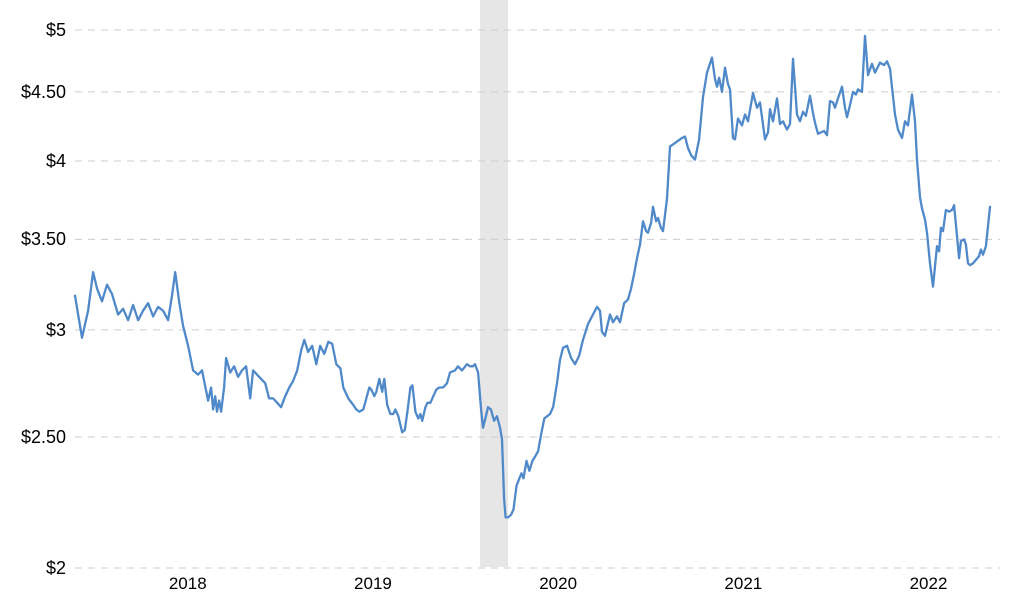  I want to click on y-axis-label: $3, so click(55, 329).